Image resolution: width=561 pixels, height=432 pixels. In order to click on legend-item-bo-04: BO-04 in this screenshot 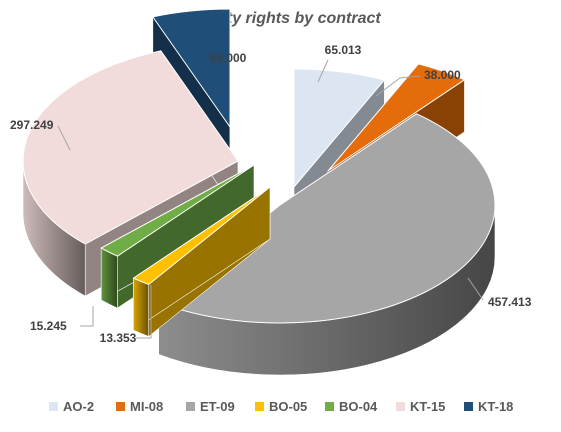, I will do `click(351, 406)`.